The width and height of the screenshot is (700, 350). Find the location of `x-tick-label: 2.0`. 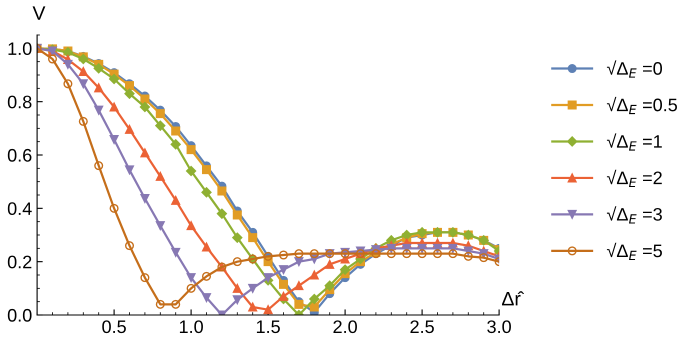

x-tick-label: 2.0 is located at coordinates (345, 327).